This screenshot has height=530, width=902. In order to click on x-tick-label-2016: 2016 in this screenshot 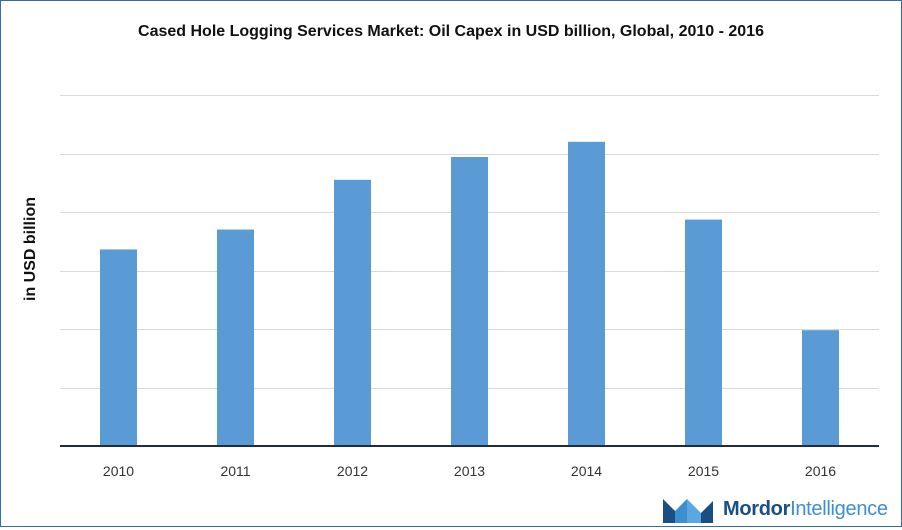, I will do `click(820, 471)`.